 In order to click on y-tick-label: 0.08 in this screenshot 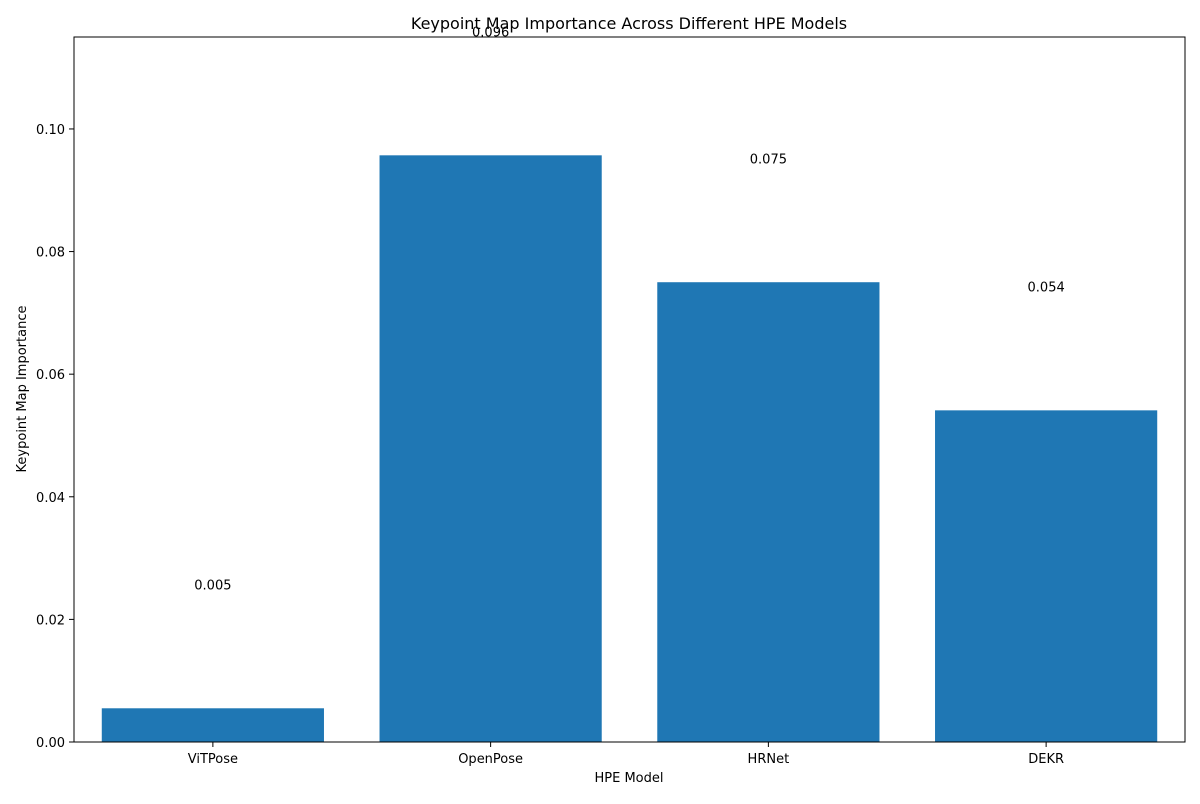, I will do `click(50, 253)`.